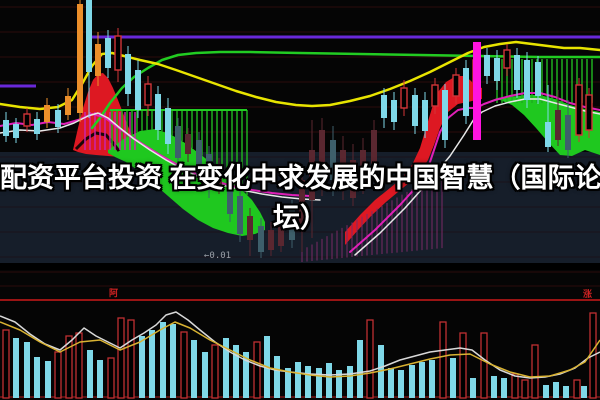 The image size is (600, 400). What do you see at coordinates (351, 275) in the screenshot?
I see `chart-annotations: ←0.01 阿 涨` at bounding box center [351, 275].